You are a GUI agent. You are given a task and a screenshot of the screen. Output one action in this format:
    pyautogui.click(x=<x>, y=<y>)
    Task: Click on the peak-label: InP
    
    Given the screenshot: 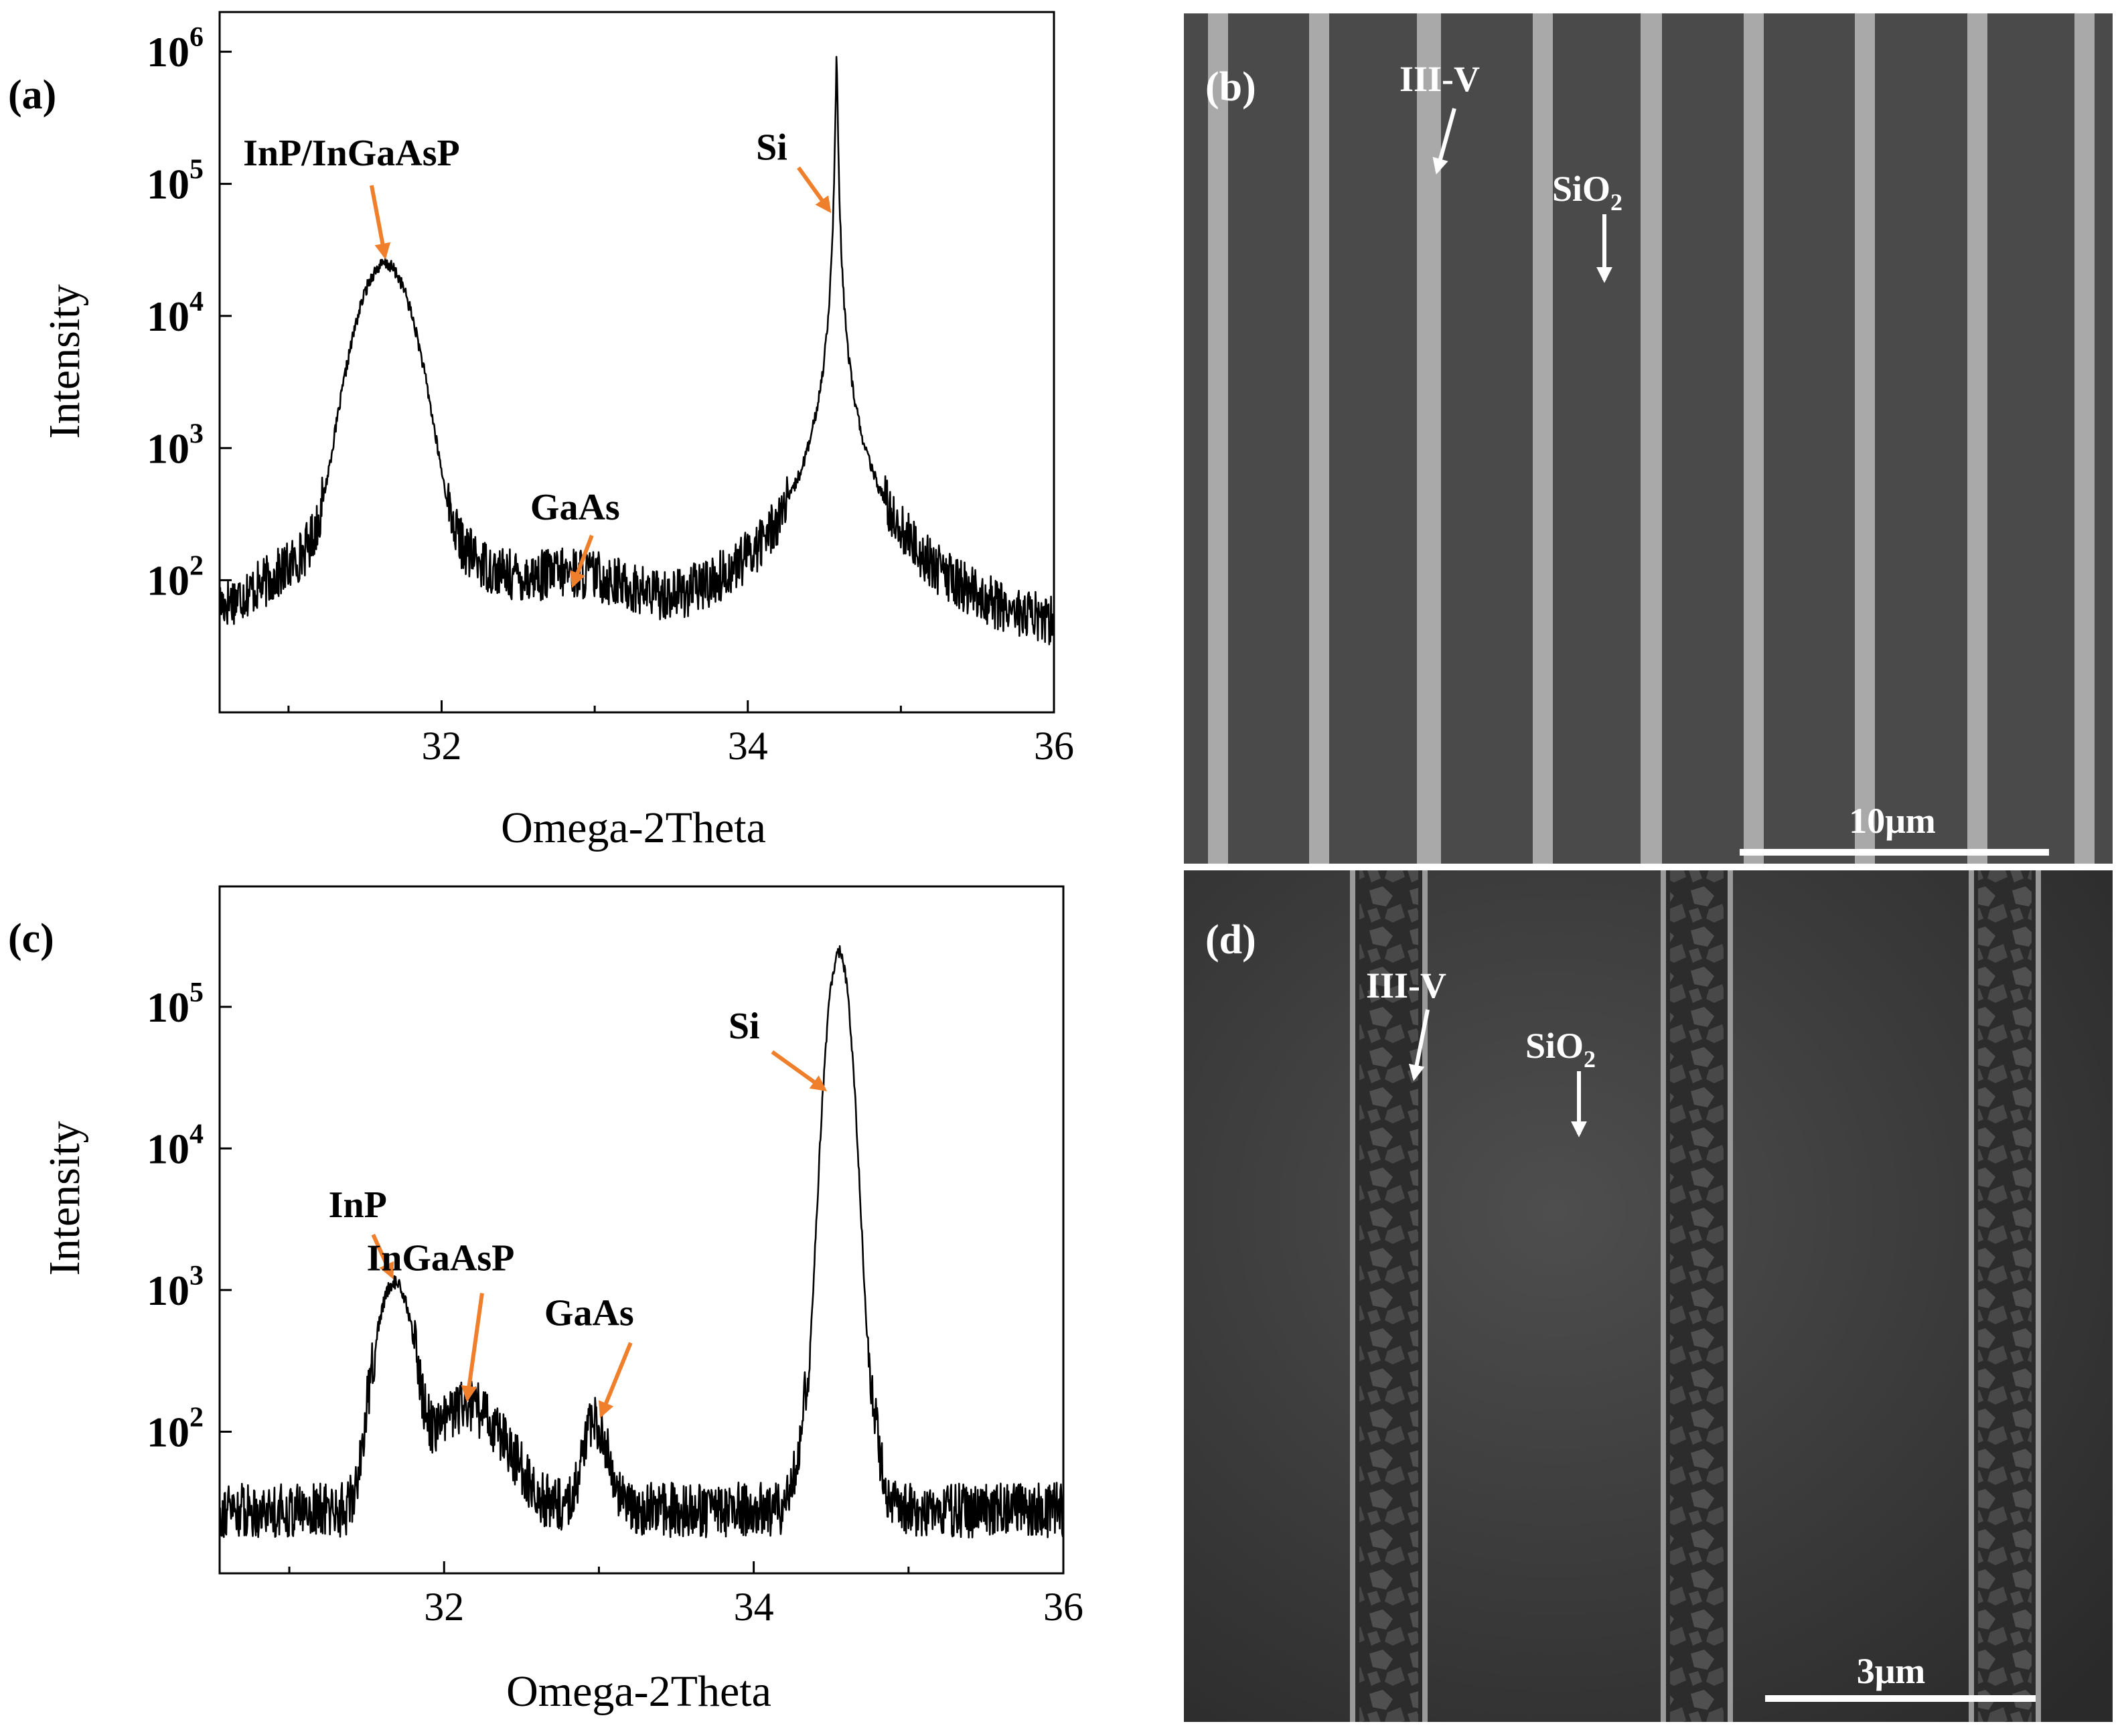 What is the action you would take?
    pyautogui.click(x=358, y=1205)
    